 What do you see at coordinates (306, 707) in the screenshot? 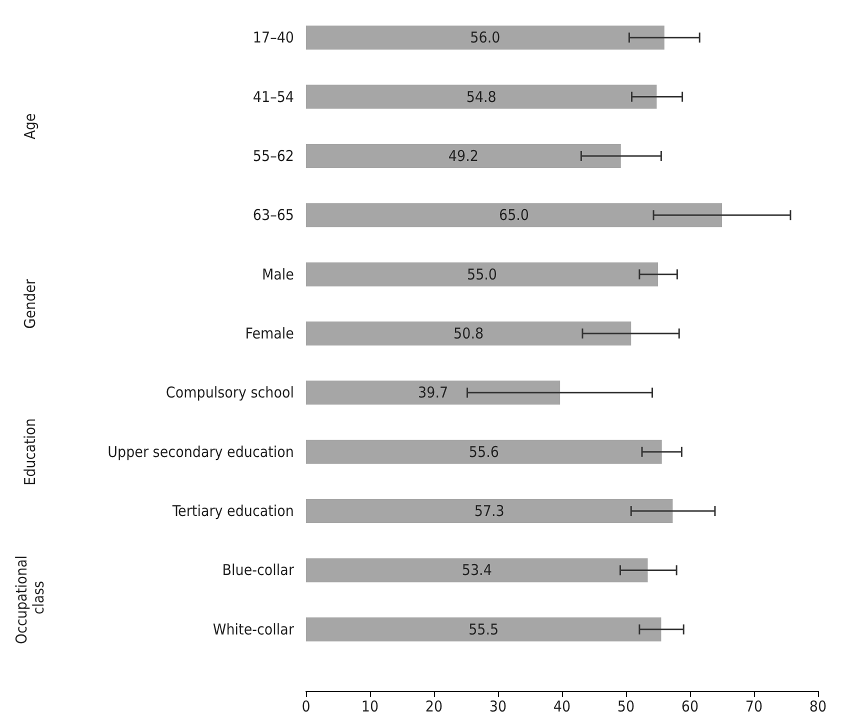
I see `x-tick-label: 0` at bounding box center [306, 707].